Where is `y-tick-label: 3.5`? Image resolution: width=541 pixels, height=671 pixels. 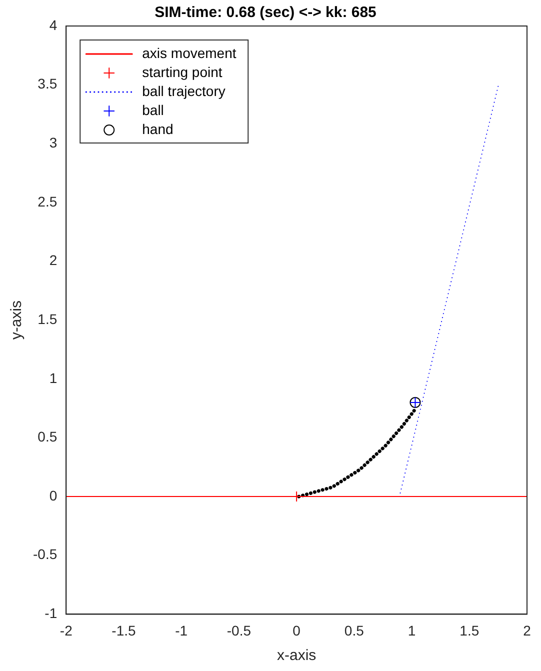 y-tick-label: 3.5 is located at coordinates (48, 84).